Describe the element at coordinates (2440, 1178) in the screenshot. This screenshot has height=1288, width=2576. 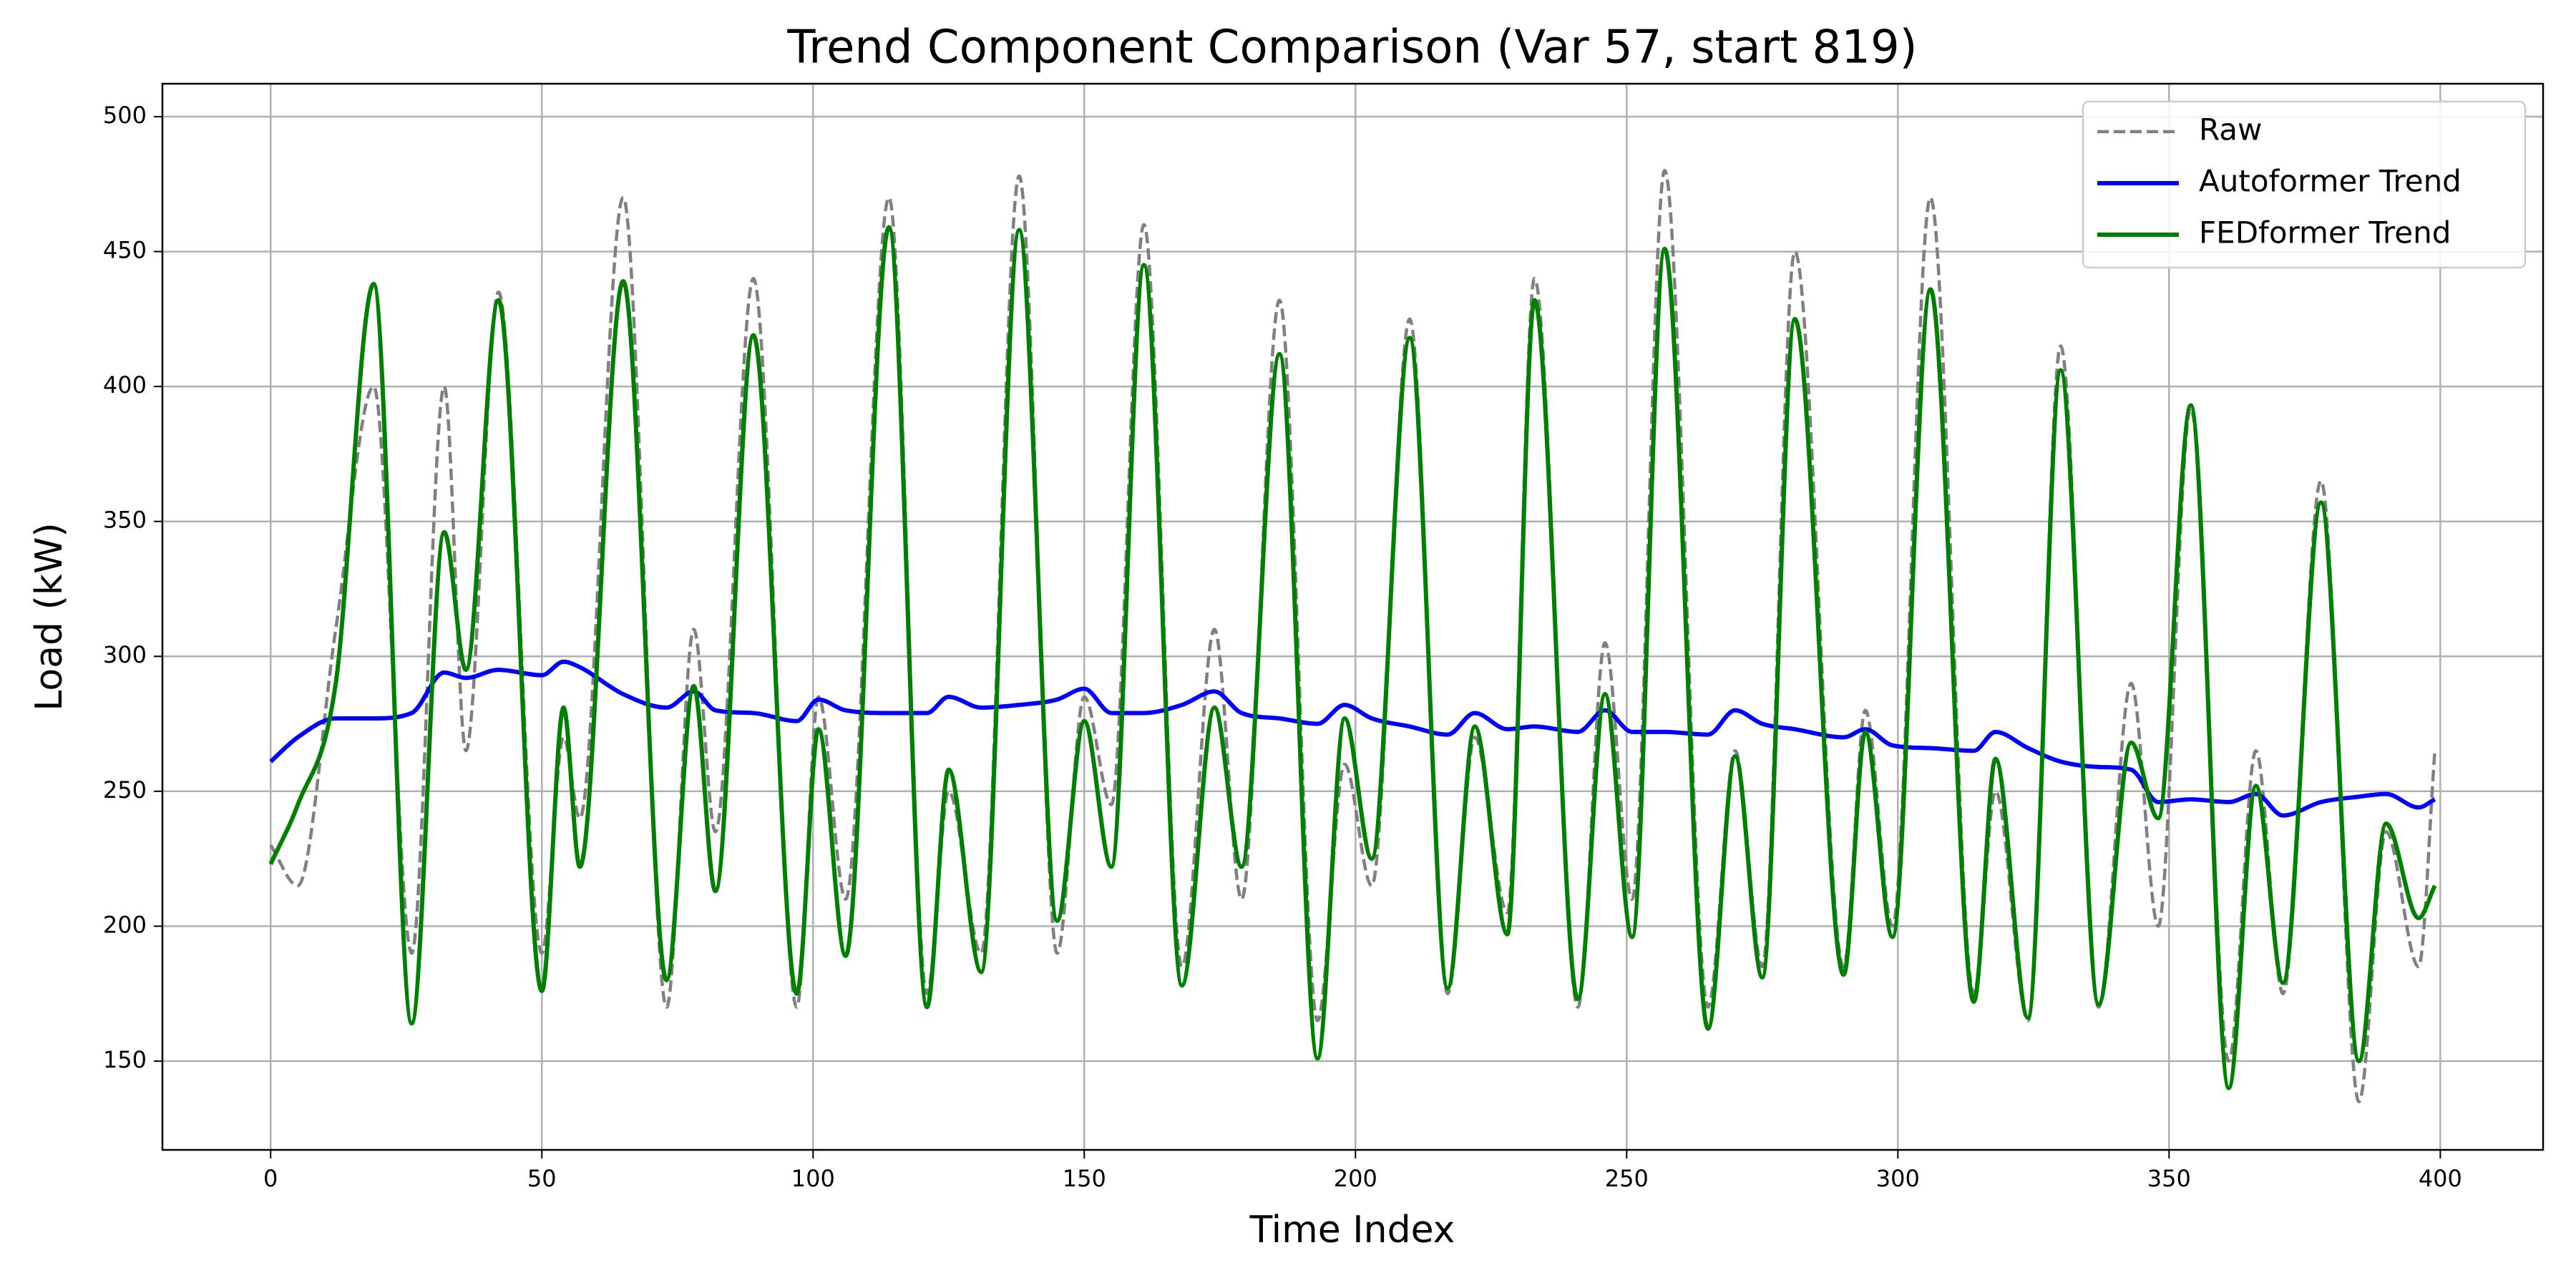
I see `x-tick-label: 400` at that location.